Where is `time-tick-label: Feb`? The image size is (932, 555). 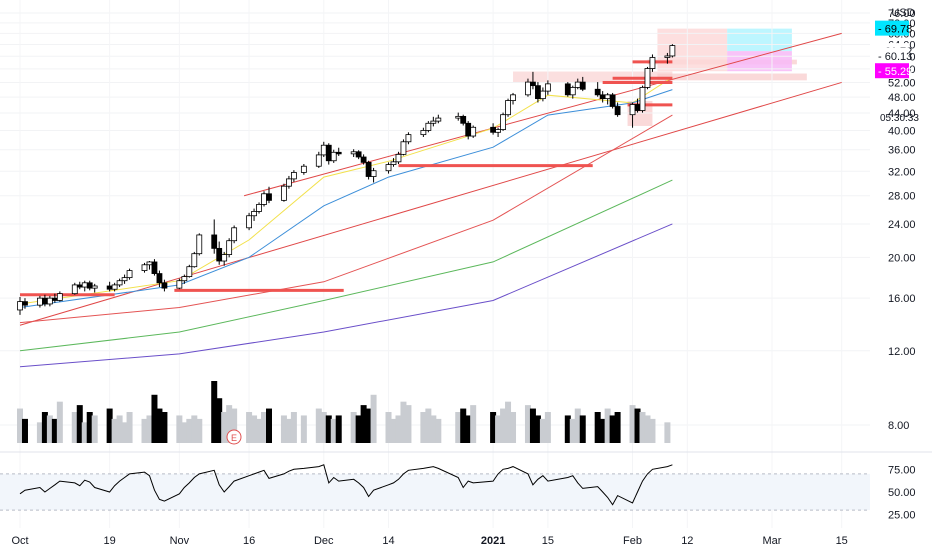 time-tick-label: Feb is located at coordinates (632, 541).